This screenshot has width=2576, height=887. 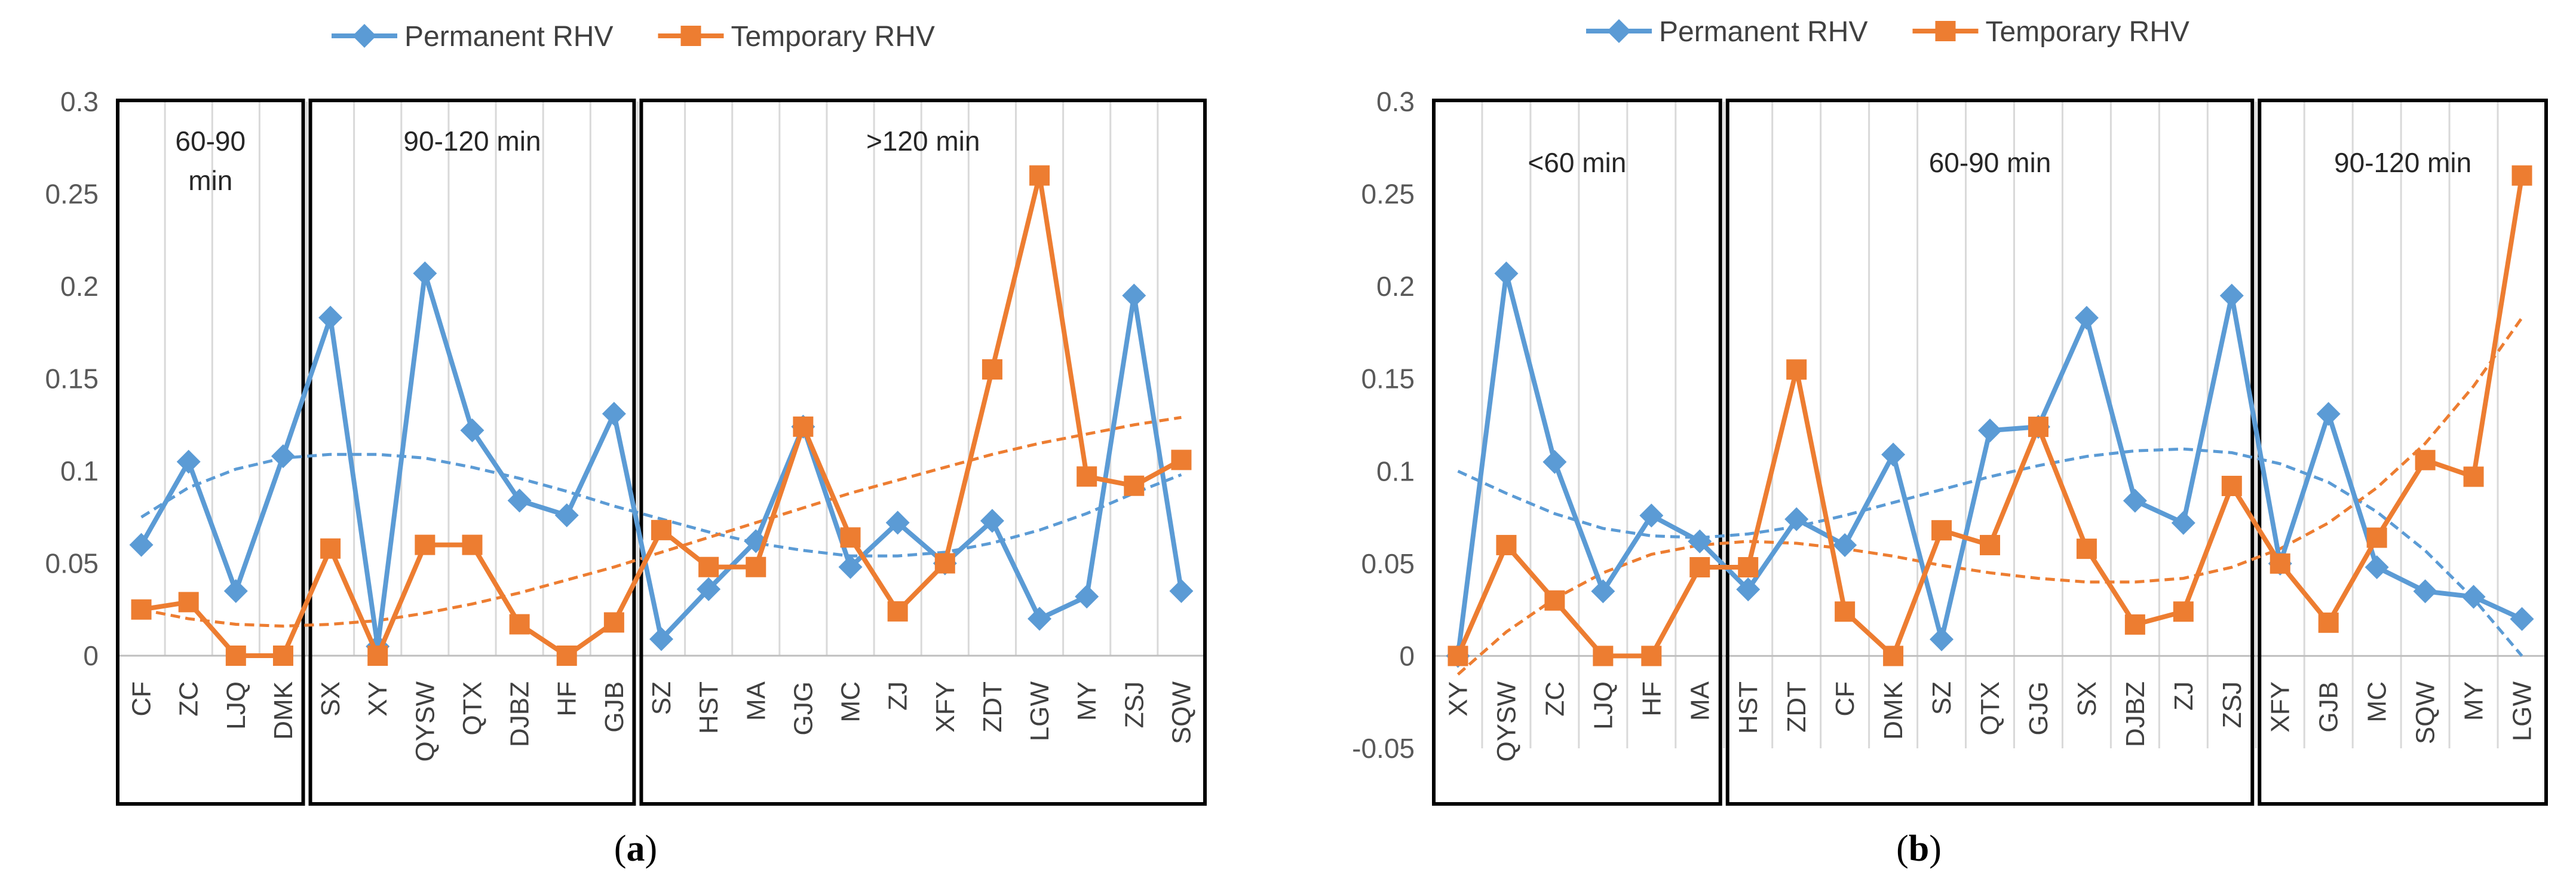 What do you see at coordinates (1395, 101) in the screenshot?
I see `y-tick-label: 0.3` at bounding box center [1395, 101].